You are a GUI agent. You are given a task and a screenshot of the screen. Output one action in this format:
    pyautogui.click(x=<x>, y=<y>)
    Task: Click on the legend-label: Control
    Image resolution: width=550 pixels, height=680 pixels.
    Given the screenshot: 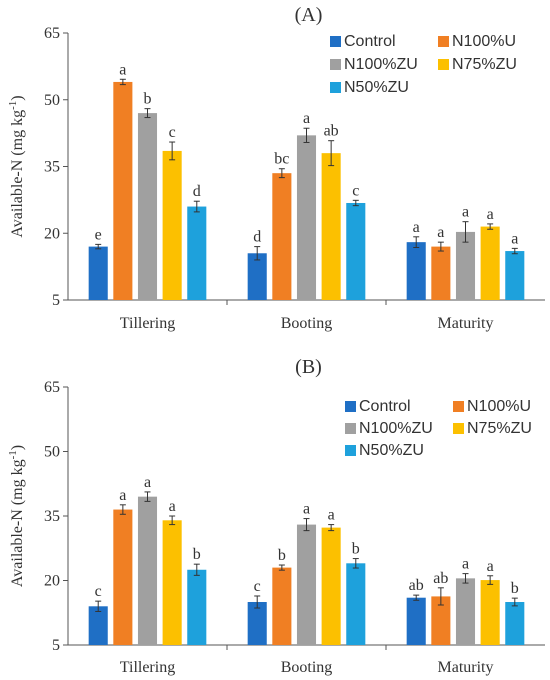 What is the action you would take?
    pyautogui.click(x=385, y=406)
    